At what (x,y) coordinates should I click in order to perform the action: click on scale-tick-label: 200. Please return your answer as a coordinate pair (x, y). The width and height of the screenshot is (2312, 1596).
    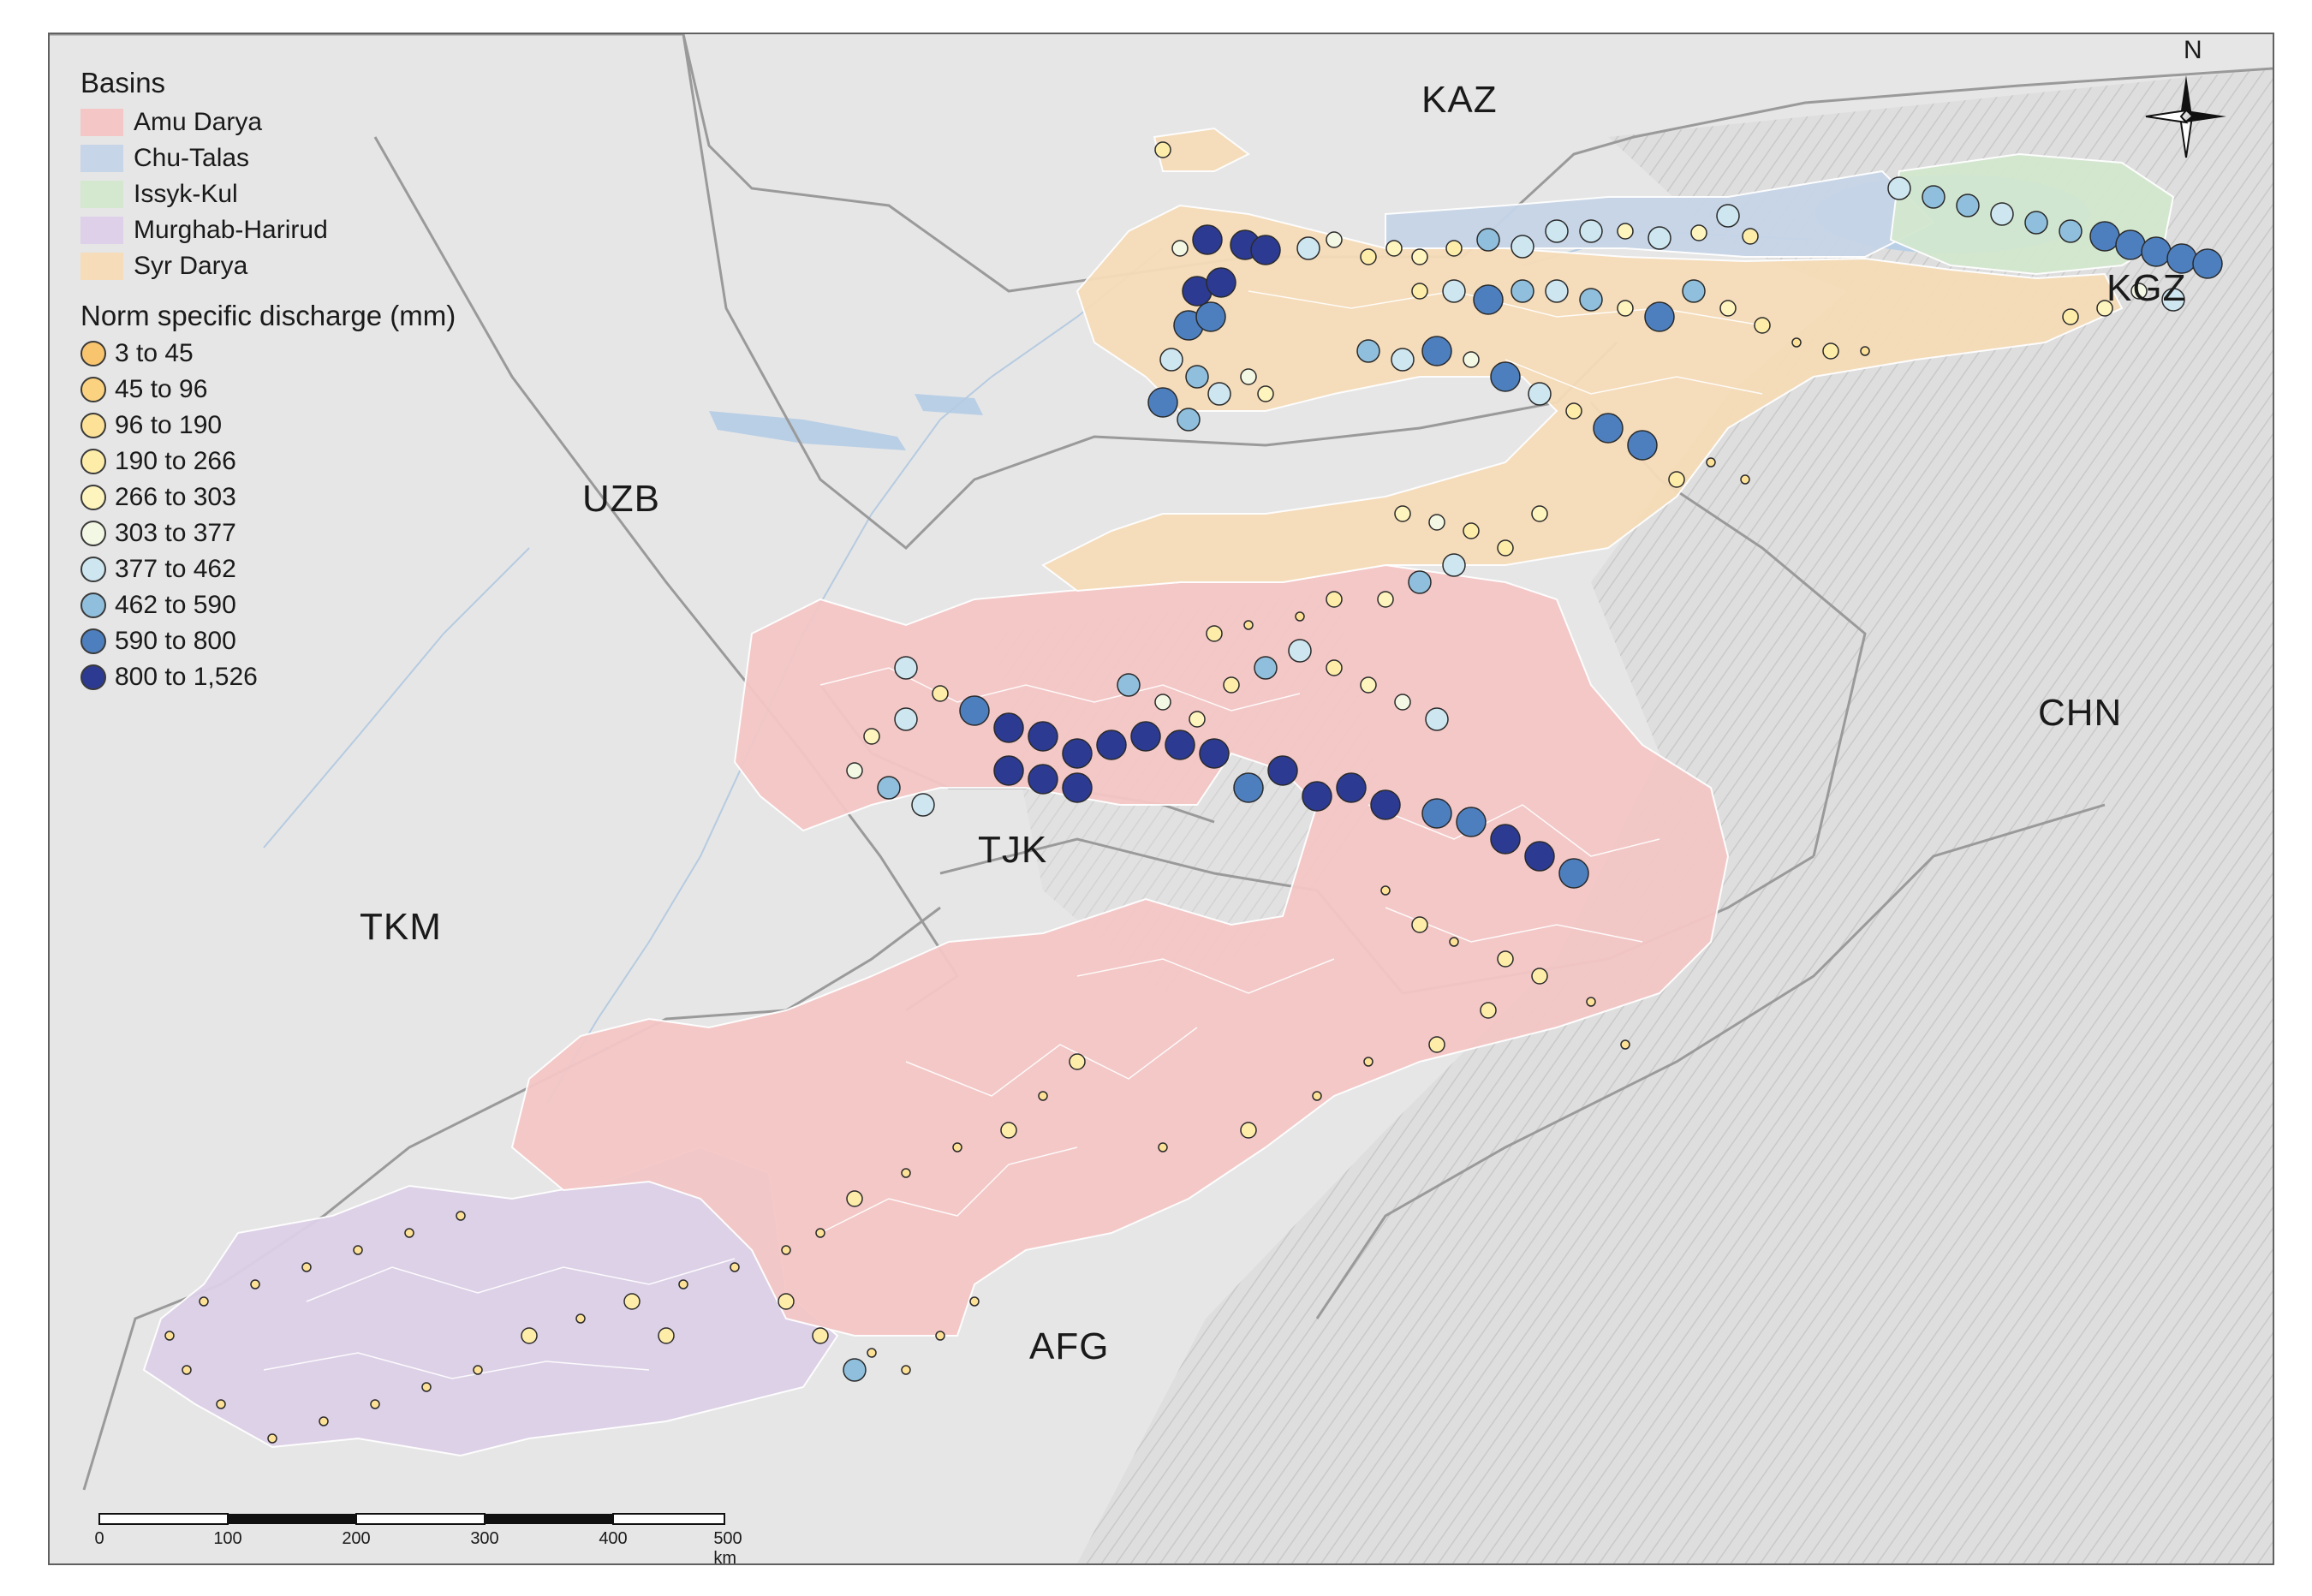
    Looking at the image, I should click on (357, 1538).